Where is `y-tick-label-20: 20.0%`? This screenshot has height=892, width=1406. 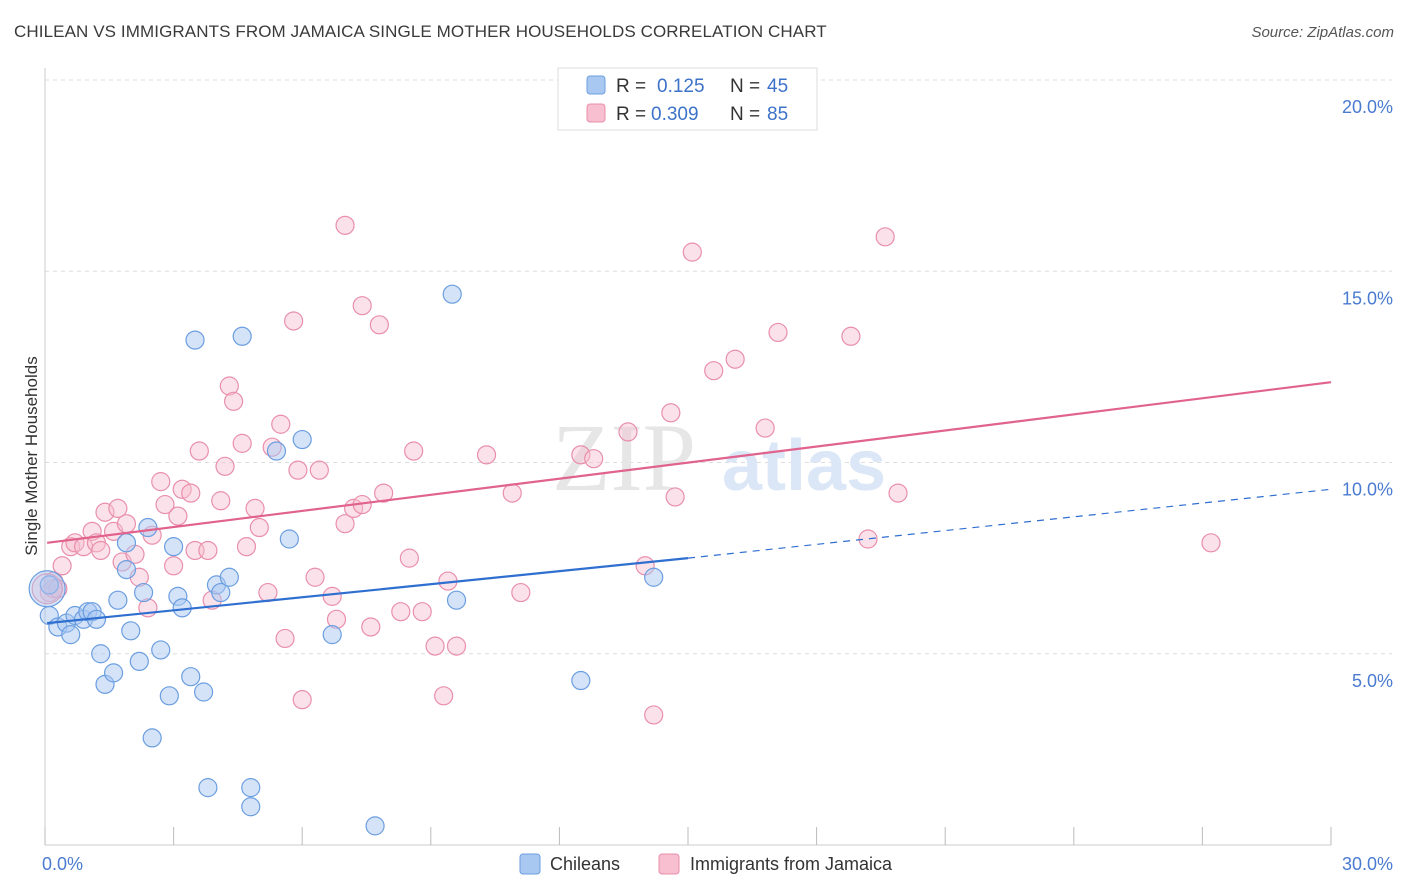
y-tick-label-20: 20.0% is located at coordinates (1367, 107).